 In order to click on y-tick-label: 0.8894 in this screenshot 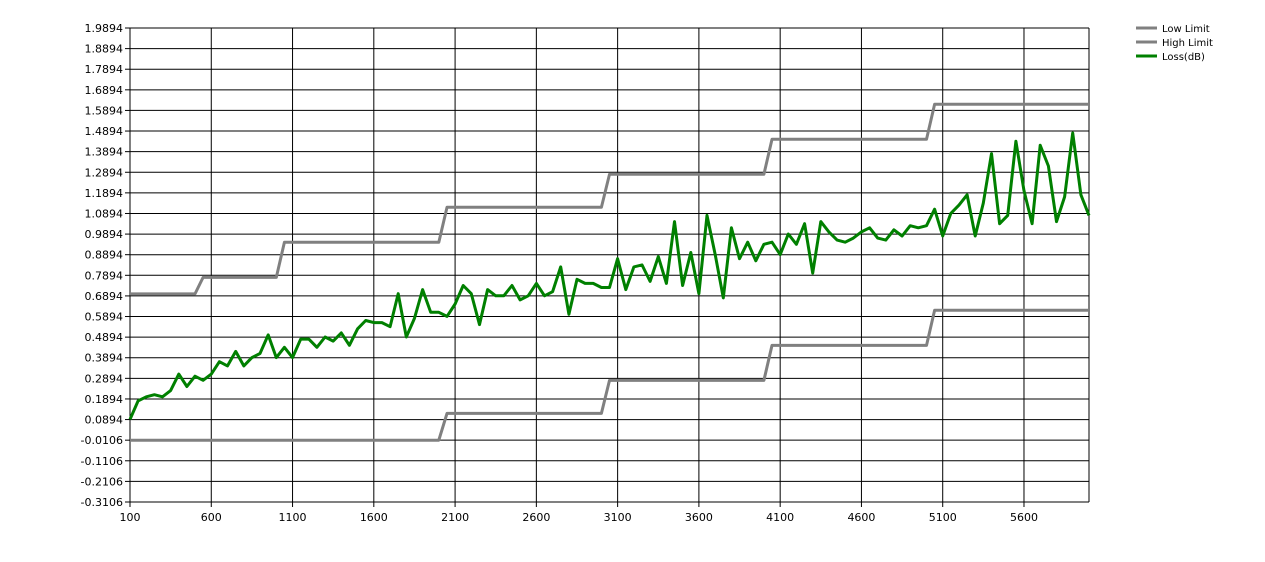, I will do `click(104, 255)`.